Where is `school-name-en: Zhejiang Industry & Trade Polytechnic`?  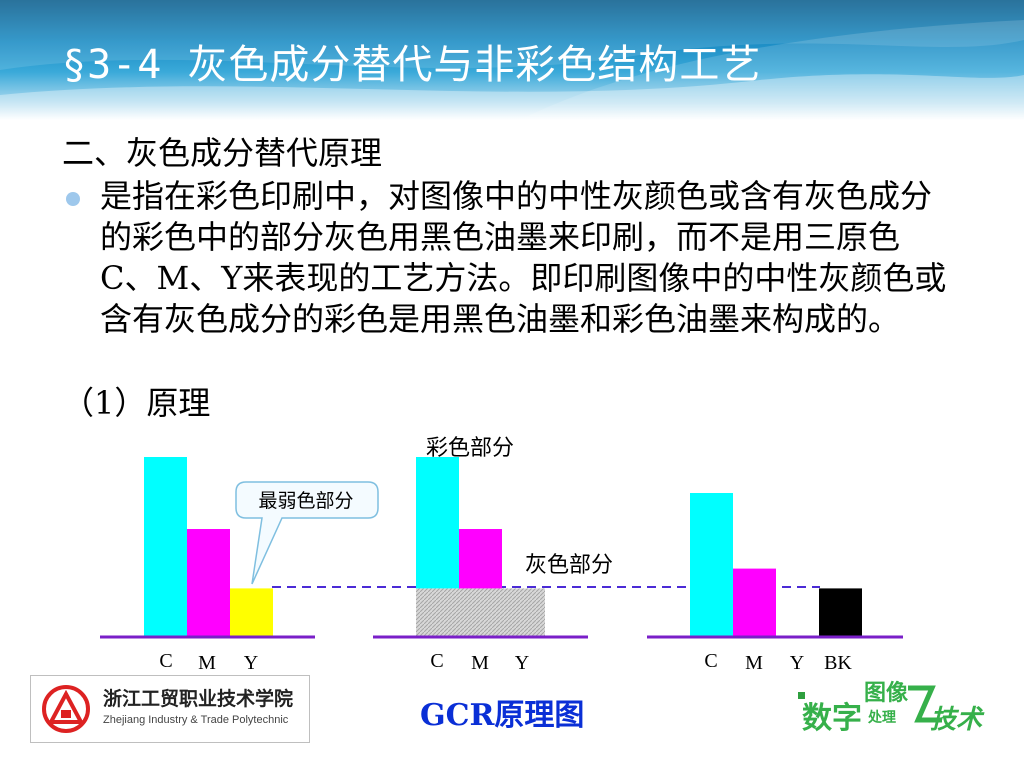
school-name-en: Zhejiang Industry & Trade Polytechnic is located at coordinates (196, 720).